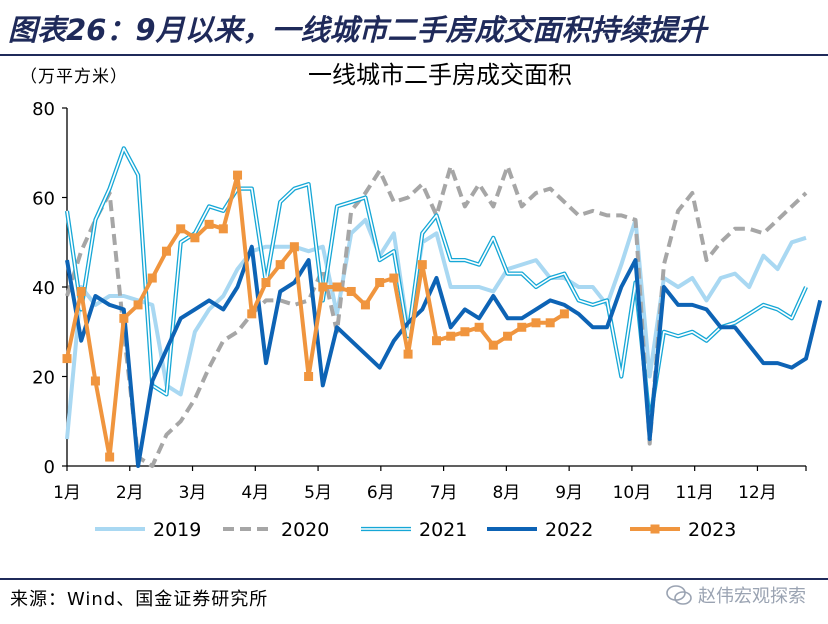  What do you see at coordinates (357, 30) in the screenshot?
I see `figure-title: 图表26：9月以来，一线城市二手房成交面积持续提升` at bounding box center [357, 30].